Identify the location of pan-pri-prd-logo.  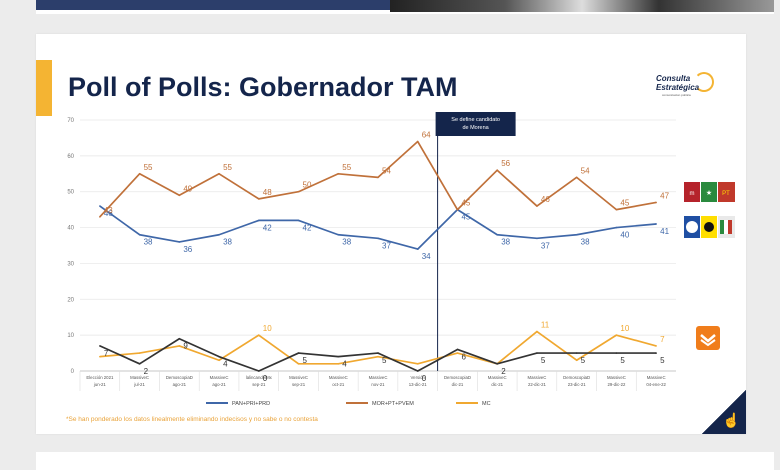
(710, 227).